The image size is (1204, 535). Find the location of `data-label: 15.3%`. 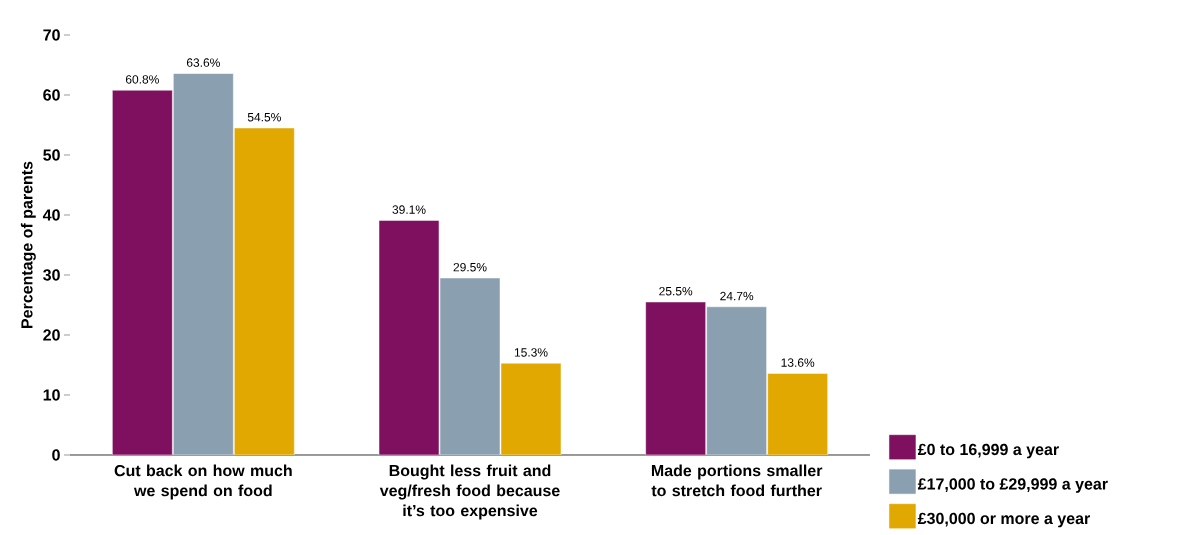

data-label: 15.3% is located at coordinates (531, 352).